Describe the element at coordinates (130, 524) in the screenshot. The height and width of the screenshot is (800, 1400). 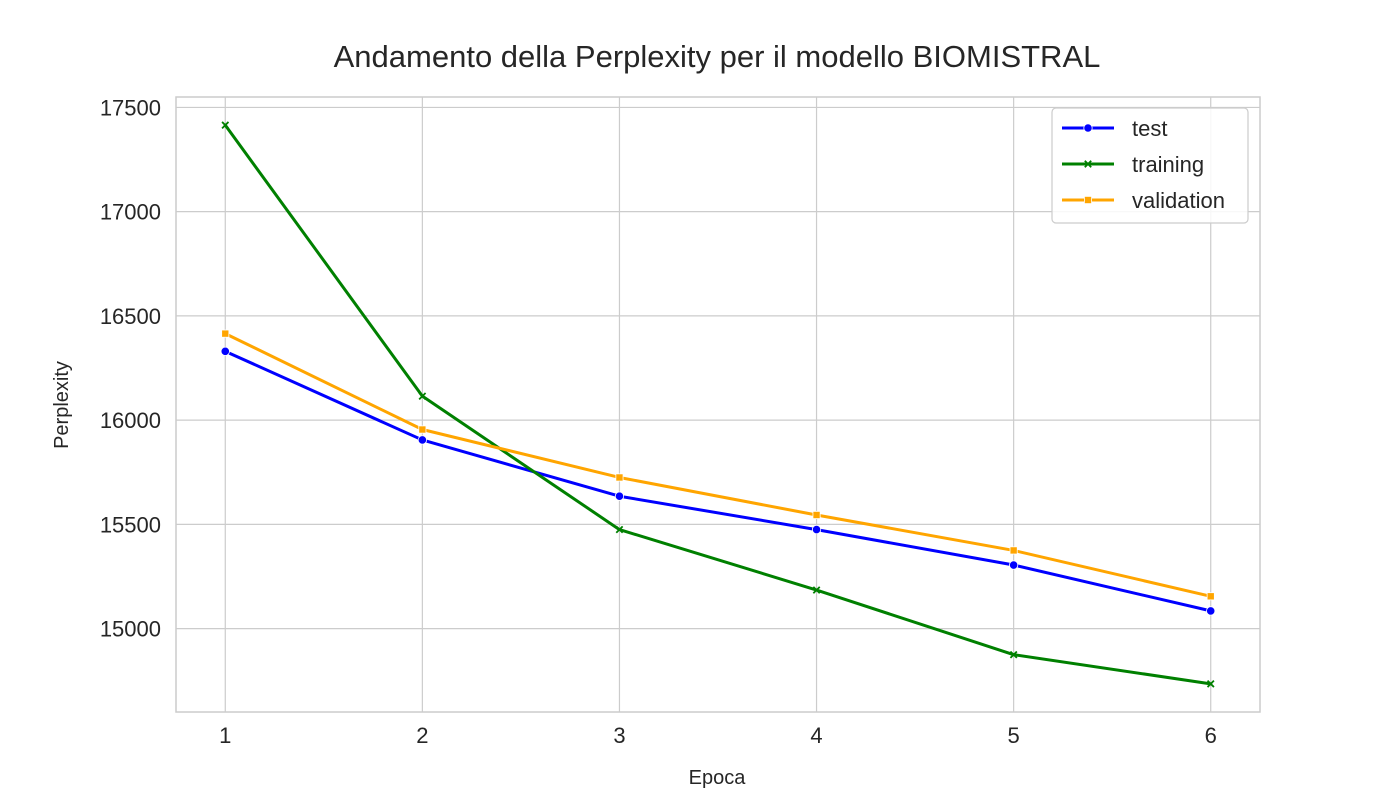
I see `y-tick-label: 15500` at that location.